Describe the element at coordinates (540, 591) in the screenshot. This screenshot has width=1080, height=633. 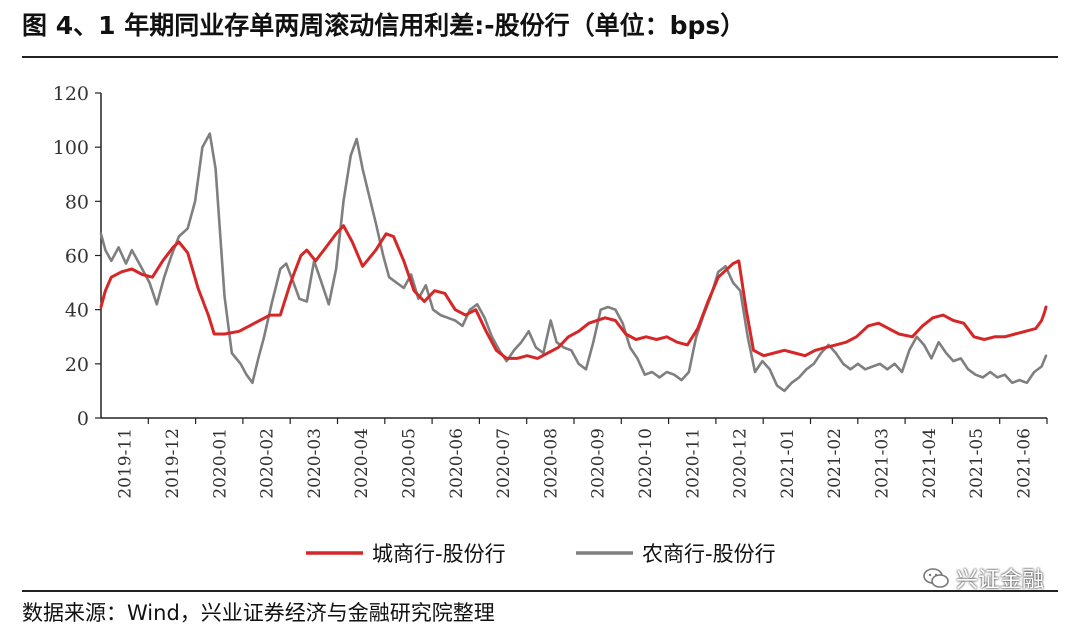
I see `footer-divider` at that location.